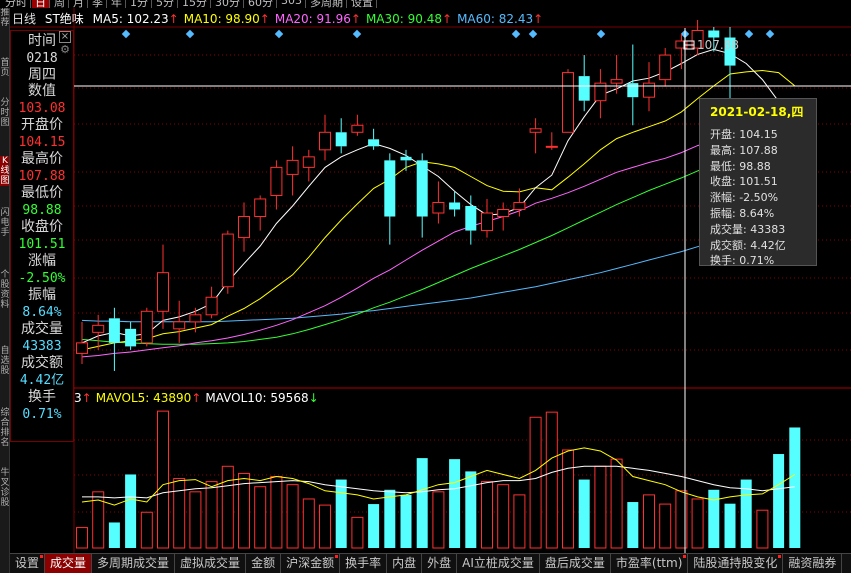  Describe the element at coordinates (405, 563) in the screenshot. I see `indicator-tab: 内盘` at that location.